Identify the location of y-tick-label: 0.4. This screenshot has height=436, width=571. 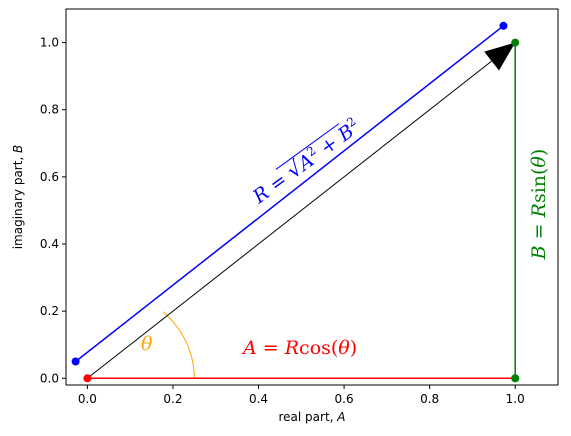
(49, 244).